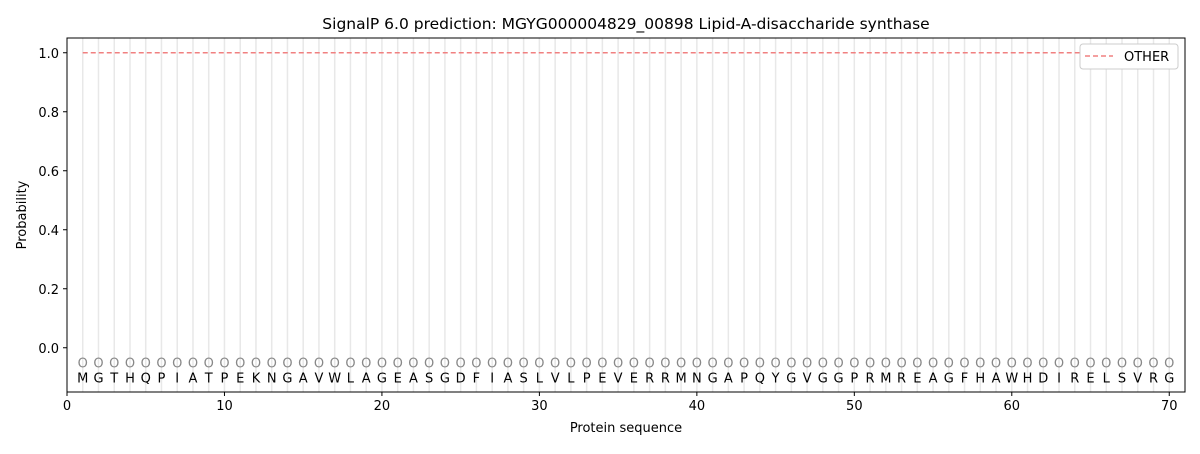 Image resolution: width=1200 pixels, height=454 pixels. Describe the element at coordinates (256, 378) in the screenshot. I see `residue-label: K` at that location.